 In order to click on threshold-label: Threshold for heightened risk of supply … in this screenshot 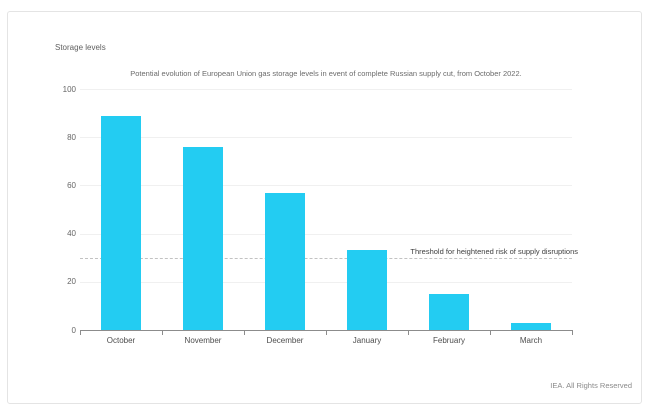, I will do `click(494, 251)`.